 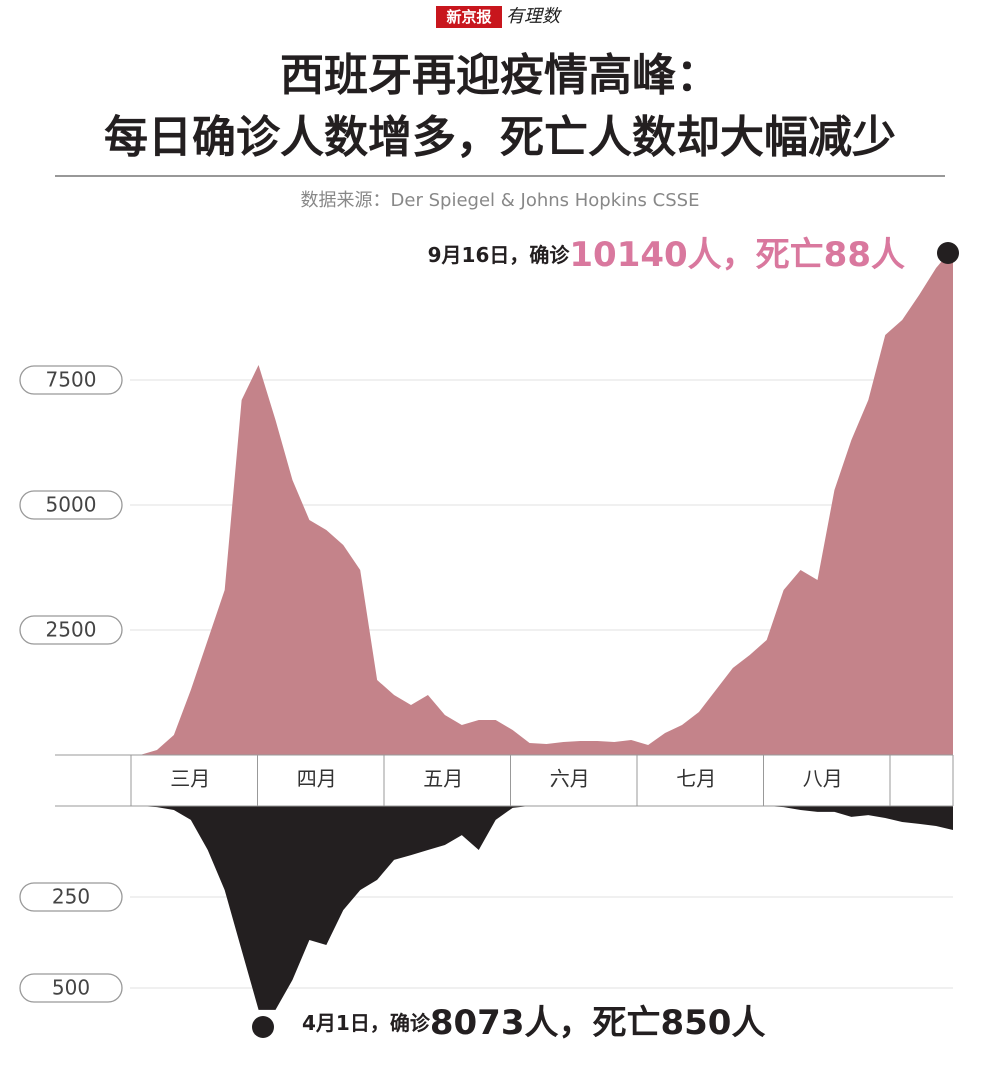 I want to click on logo: 新京报, so click(x=468, y=17).